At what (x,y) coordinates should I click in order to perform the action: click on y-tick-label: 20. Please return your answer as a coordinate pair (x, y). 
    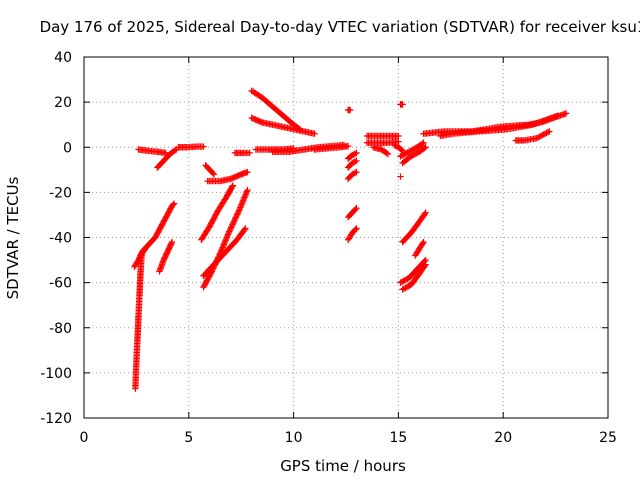
    Looking at the image, I should click on (63, 103).